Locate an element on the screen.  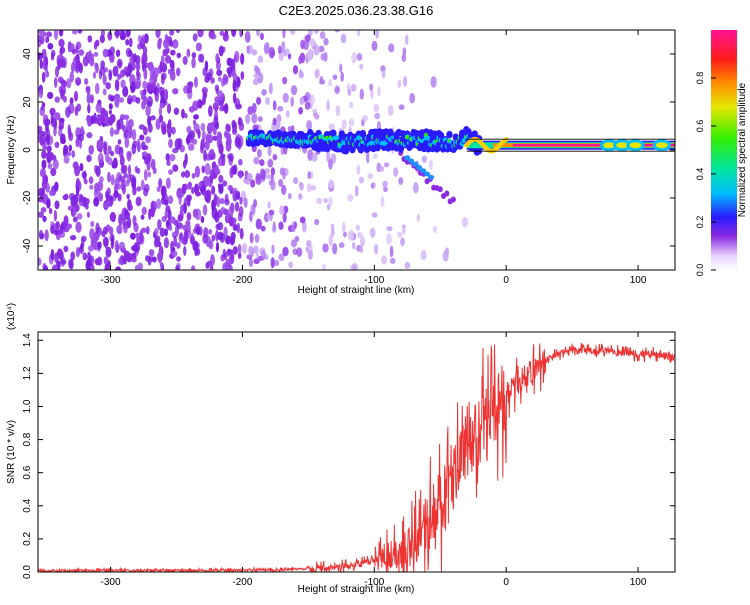
colorbar-label: Normalized spectral amplitude is located at coordinates (742, 149).